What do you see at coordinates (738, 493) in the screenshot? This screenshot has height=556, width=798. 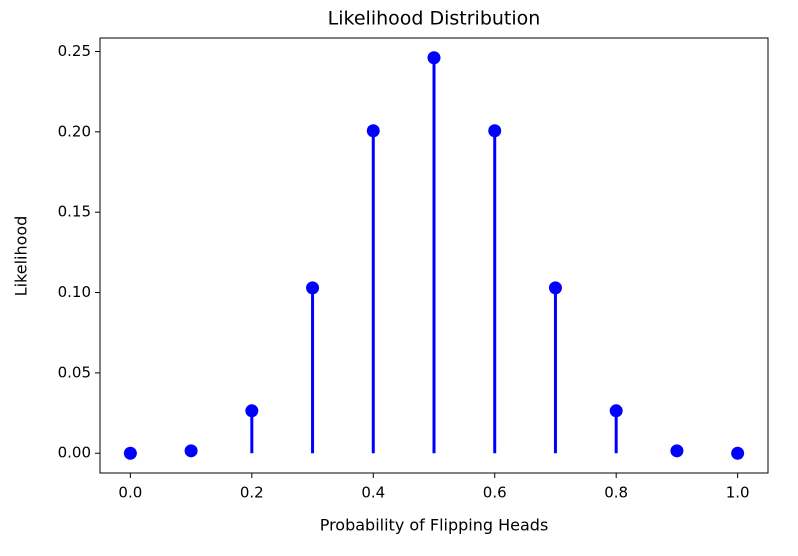 I see `x-tick-label: 1.0` at bounding box center [738, 493].